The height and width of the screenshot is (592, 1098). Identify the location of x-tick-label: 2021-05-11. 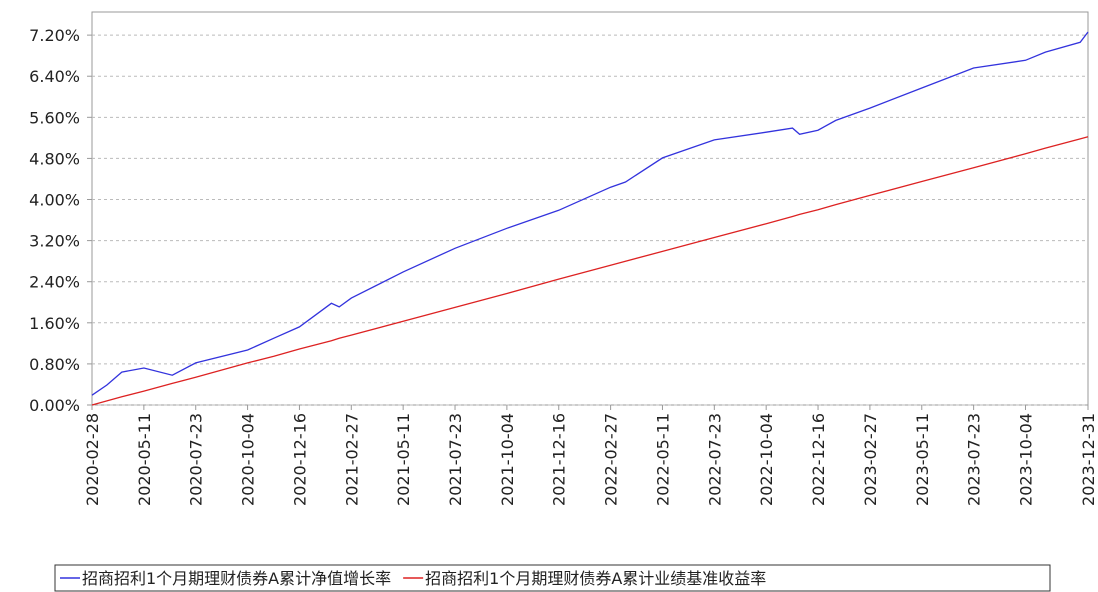
(403, 459).